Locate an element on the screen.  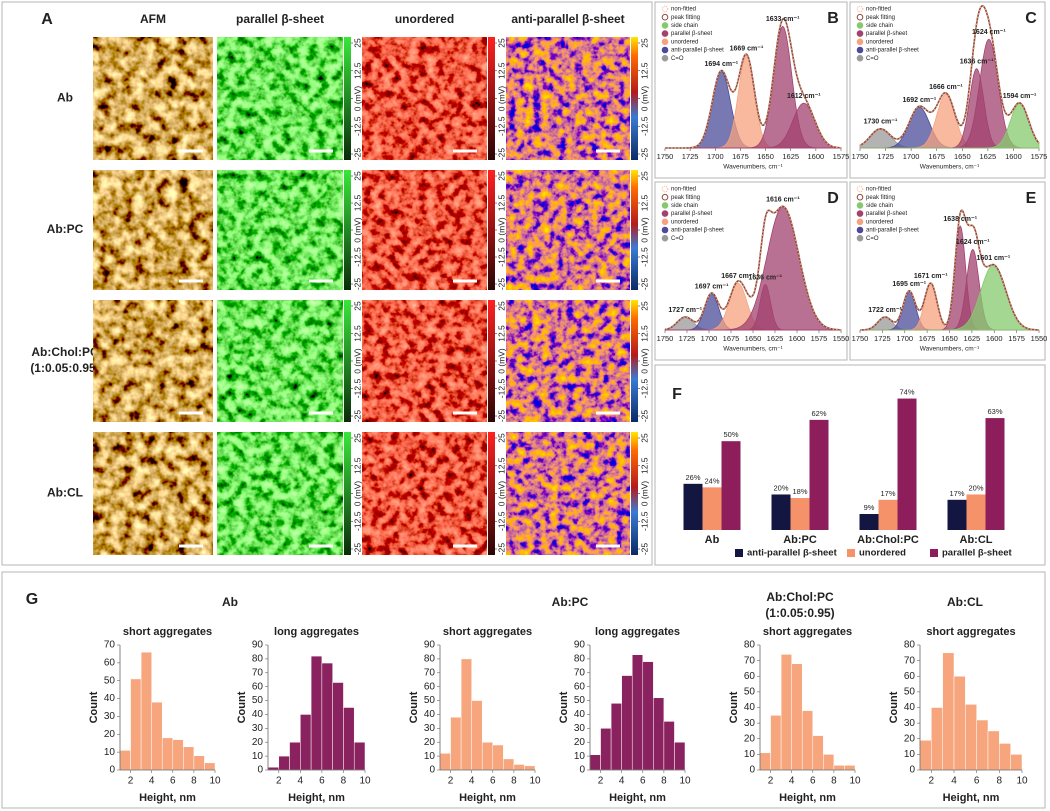
x-tick-label: 1675 is located at coordinates (927, 338).